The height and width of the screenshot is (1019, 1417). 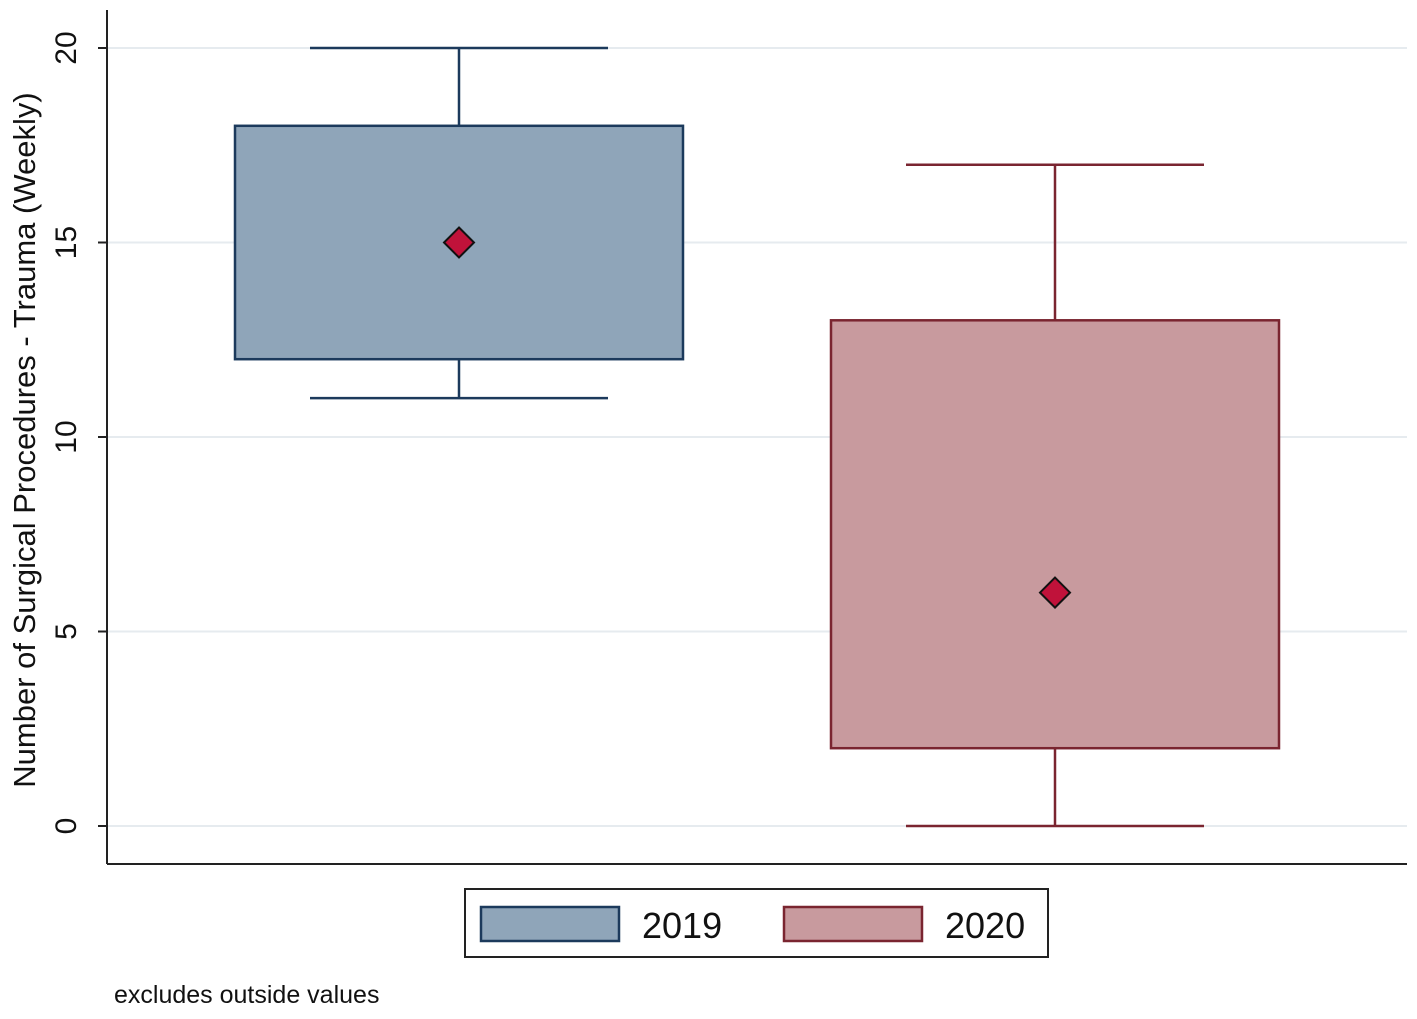 I want to click on legend-label-2020: 2020, so click(x=985, y=925).